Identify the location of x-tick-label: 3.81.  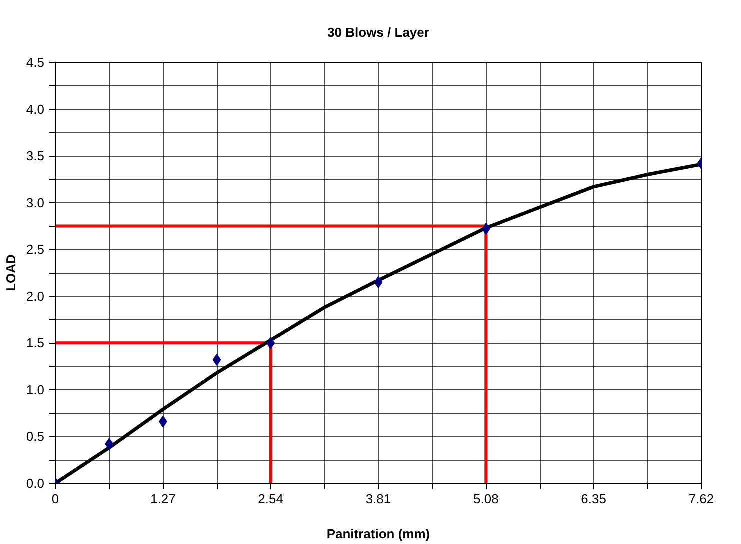
(379, 499).